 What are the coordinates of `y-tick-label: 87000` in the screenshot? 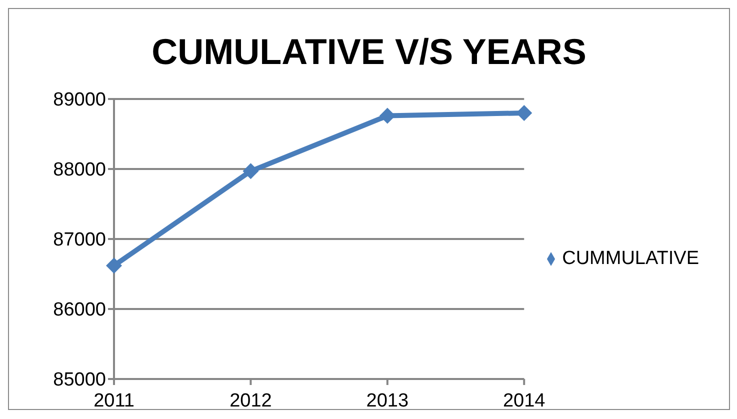 It's located at (79, 240).